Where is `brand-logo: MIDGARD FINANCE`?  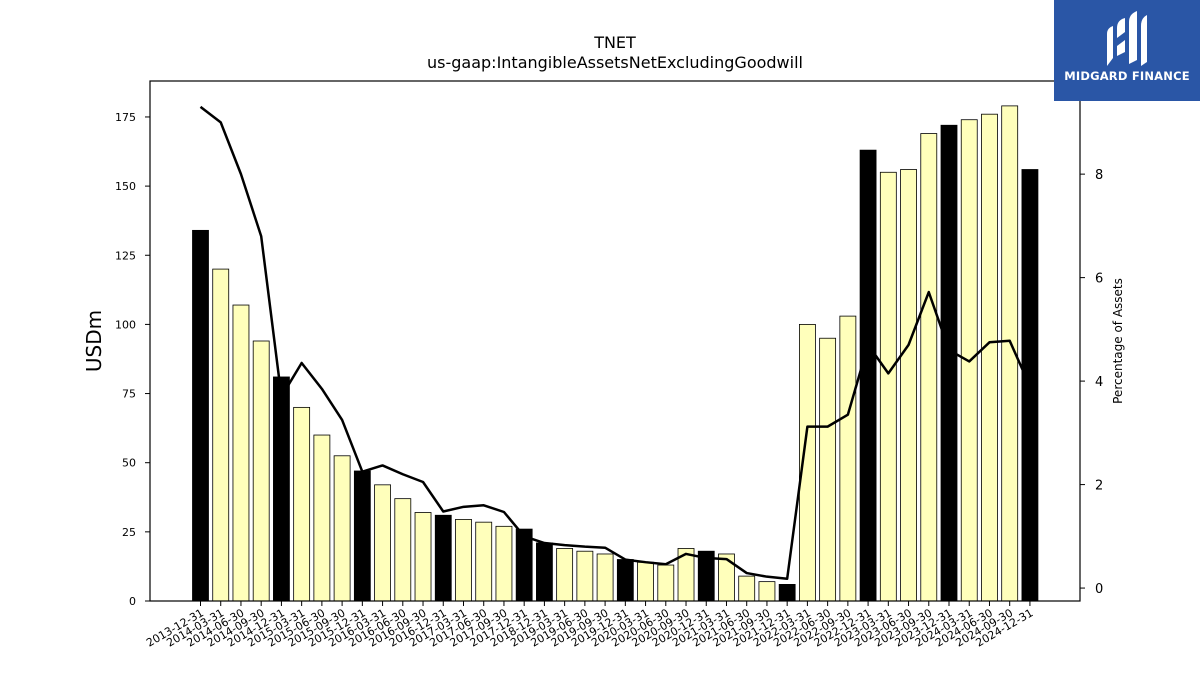 brand-logo: MIDGARD FINANCE is located at coordinates (1127, 50).